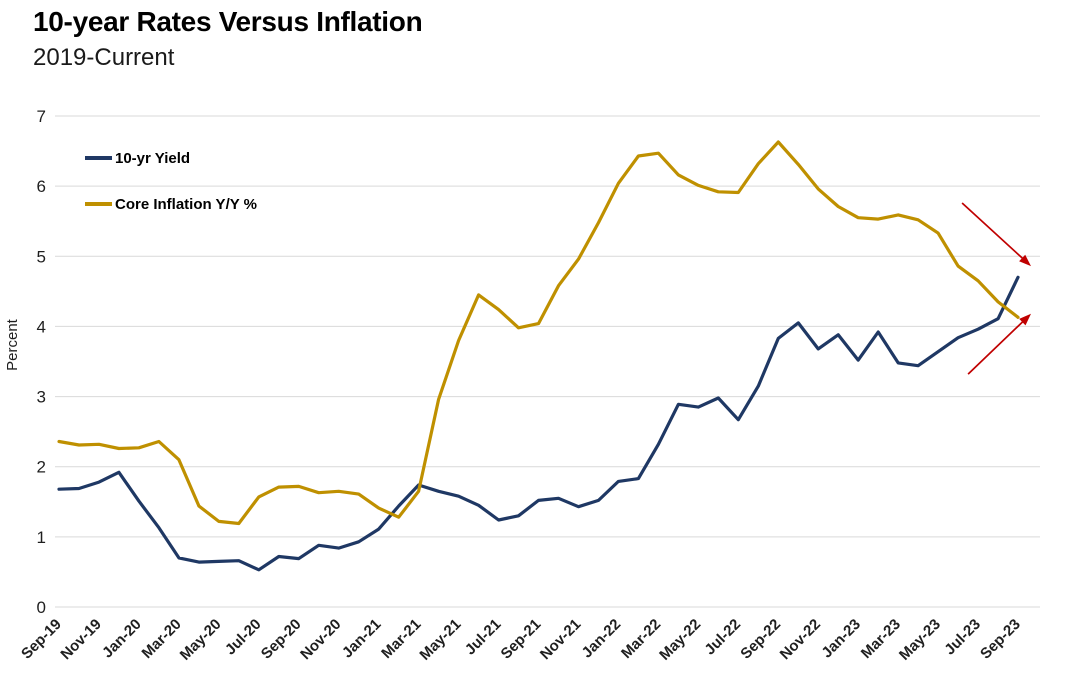 The height and width of the screenshot is (692, 1065). Describe the element at coordinates (41, 362) in the screenshot. I see `y-axis-tick-labels: 0 1 2 3 4 5 6 7` at that location.